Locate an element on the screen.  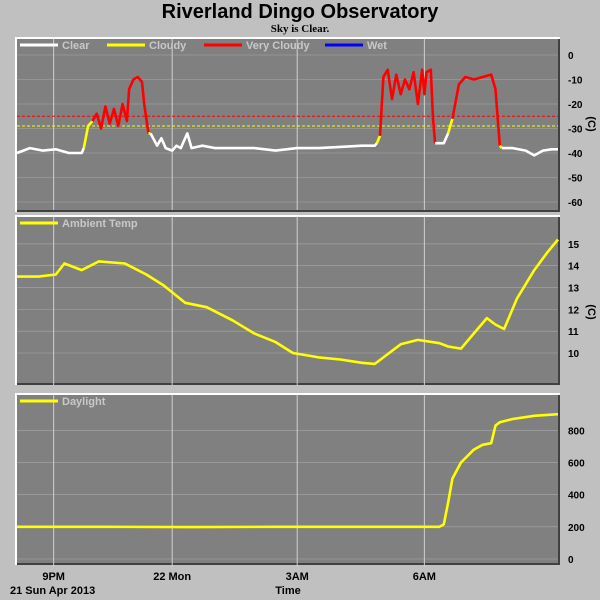
y-tick-label: -30 is located at coordinates (575, 130).